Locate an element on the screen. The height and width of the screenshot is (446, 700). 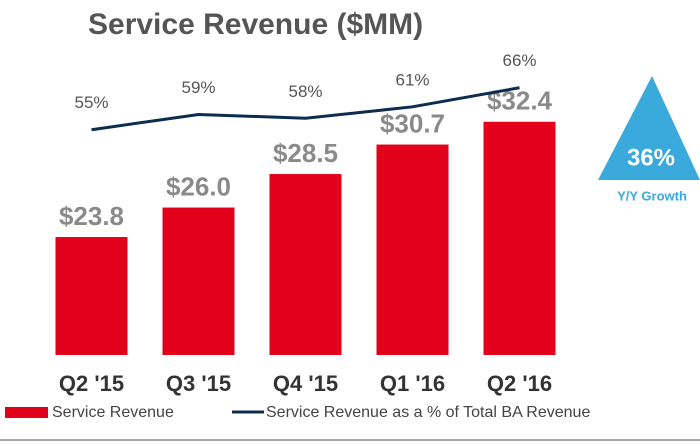
growth-value: 36% is located at coordinates (651, 157).